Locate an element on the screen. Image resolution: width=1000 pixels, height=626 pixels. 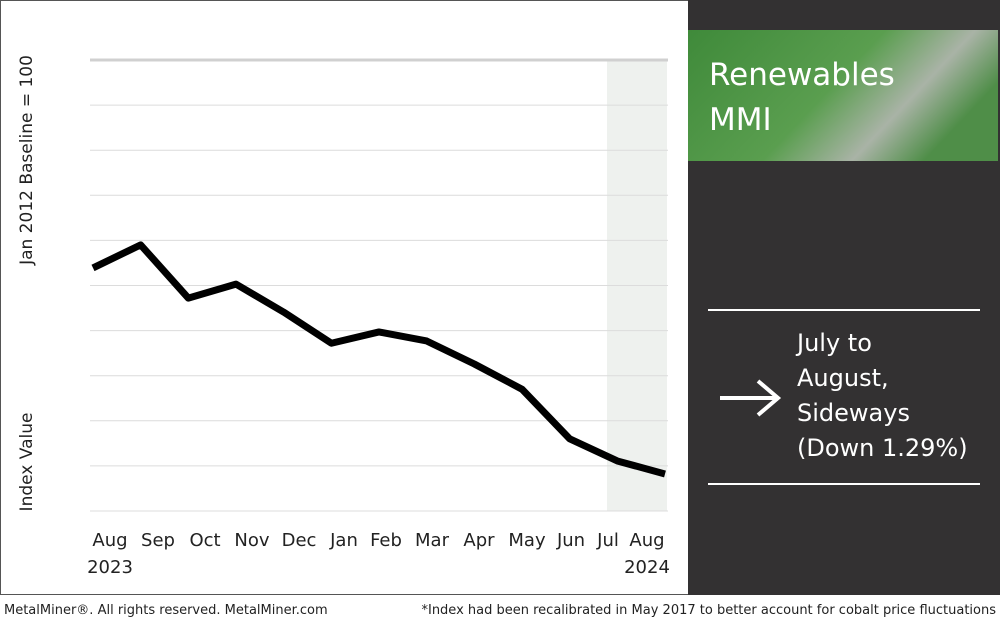
panel-title: MMI is located at coordinates (740, 120).